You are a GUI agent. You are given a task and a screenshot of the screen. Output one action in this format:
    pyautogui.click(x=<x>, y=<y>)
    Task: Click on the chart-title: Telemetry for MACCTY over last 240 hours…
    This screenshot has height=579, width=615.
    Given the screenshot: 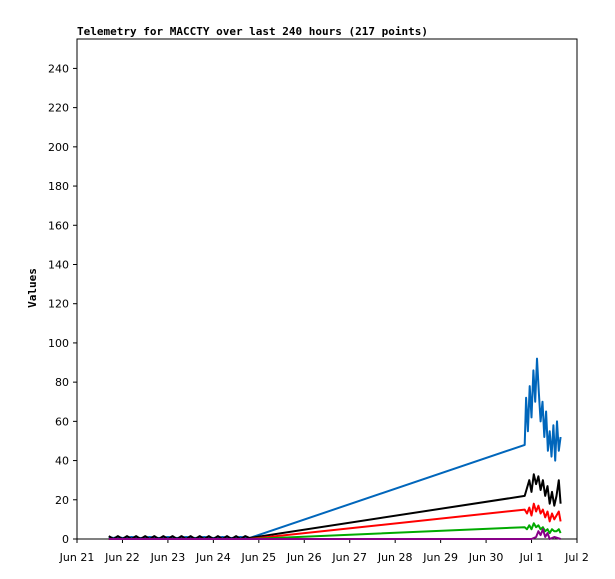 What is the action you would take?
    pyautogui.click(x=252, y=31)
    